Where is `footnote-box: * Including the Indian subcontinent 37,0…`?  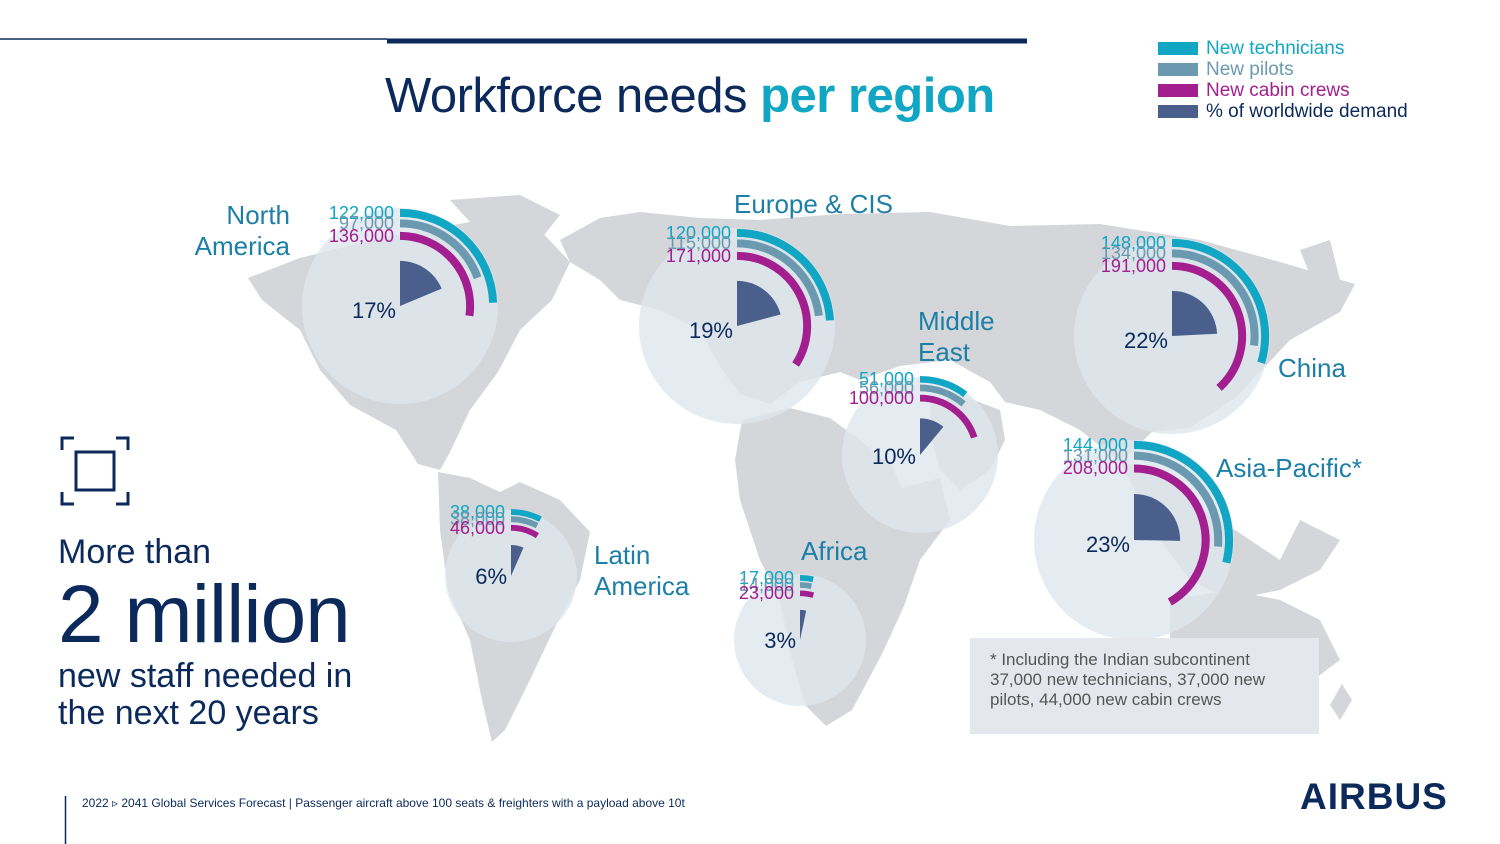 footnote-box: * Including the Indian subcontinent 37,0… is located at coordinates (1144, 686).